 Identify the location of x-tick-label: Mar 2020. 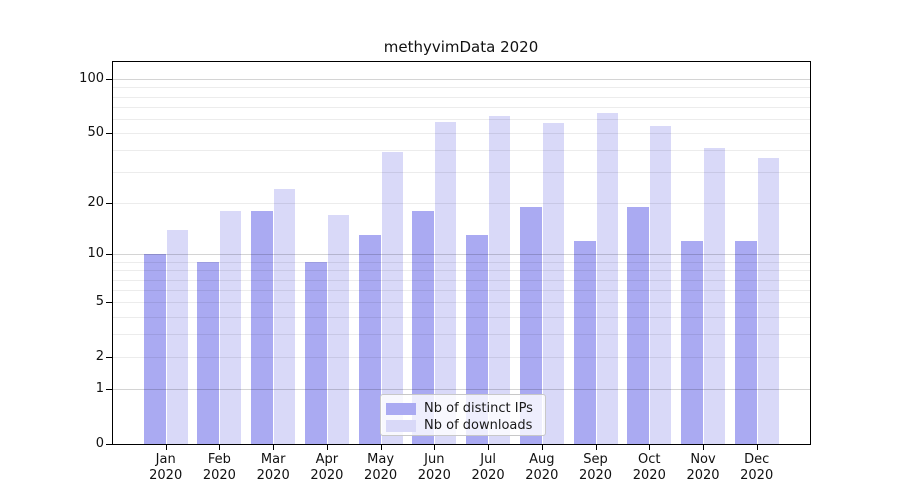
(273, 468).